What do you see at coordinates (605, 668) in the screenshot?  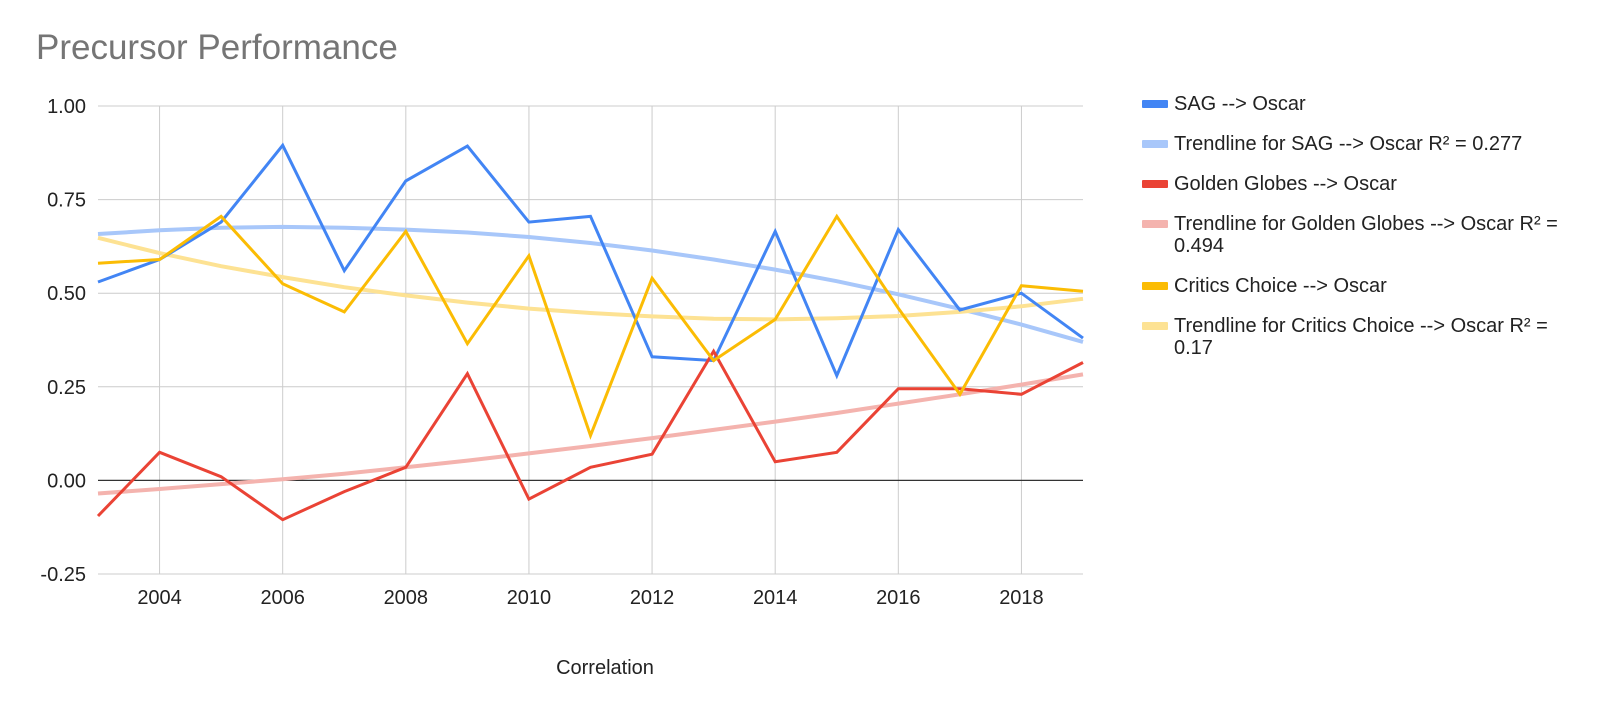 I see `x-axis-title: Correlation` at bounding box center [605, 668].